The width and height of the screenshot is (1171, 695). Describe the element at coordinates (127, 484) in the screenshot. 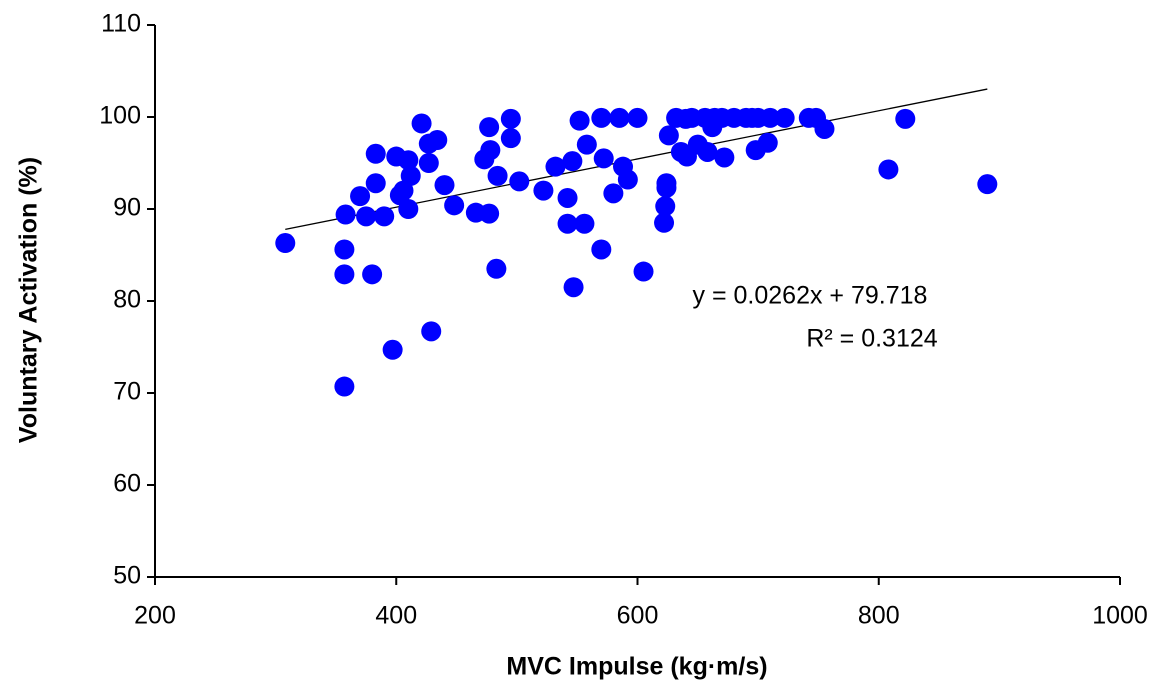

I see `y-tick-label: 60` at that location.